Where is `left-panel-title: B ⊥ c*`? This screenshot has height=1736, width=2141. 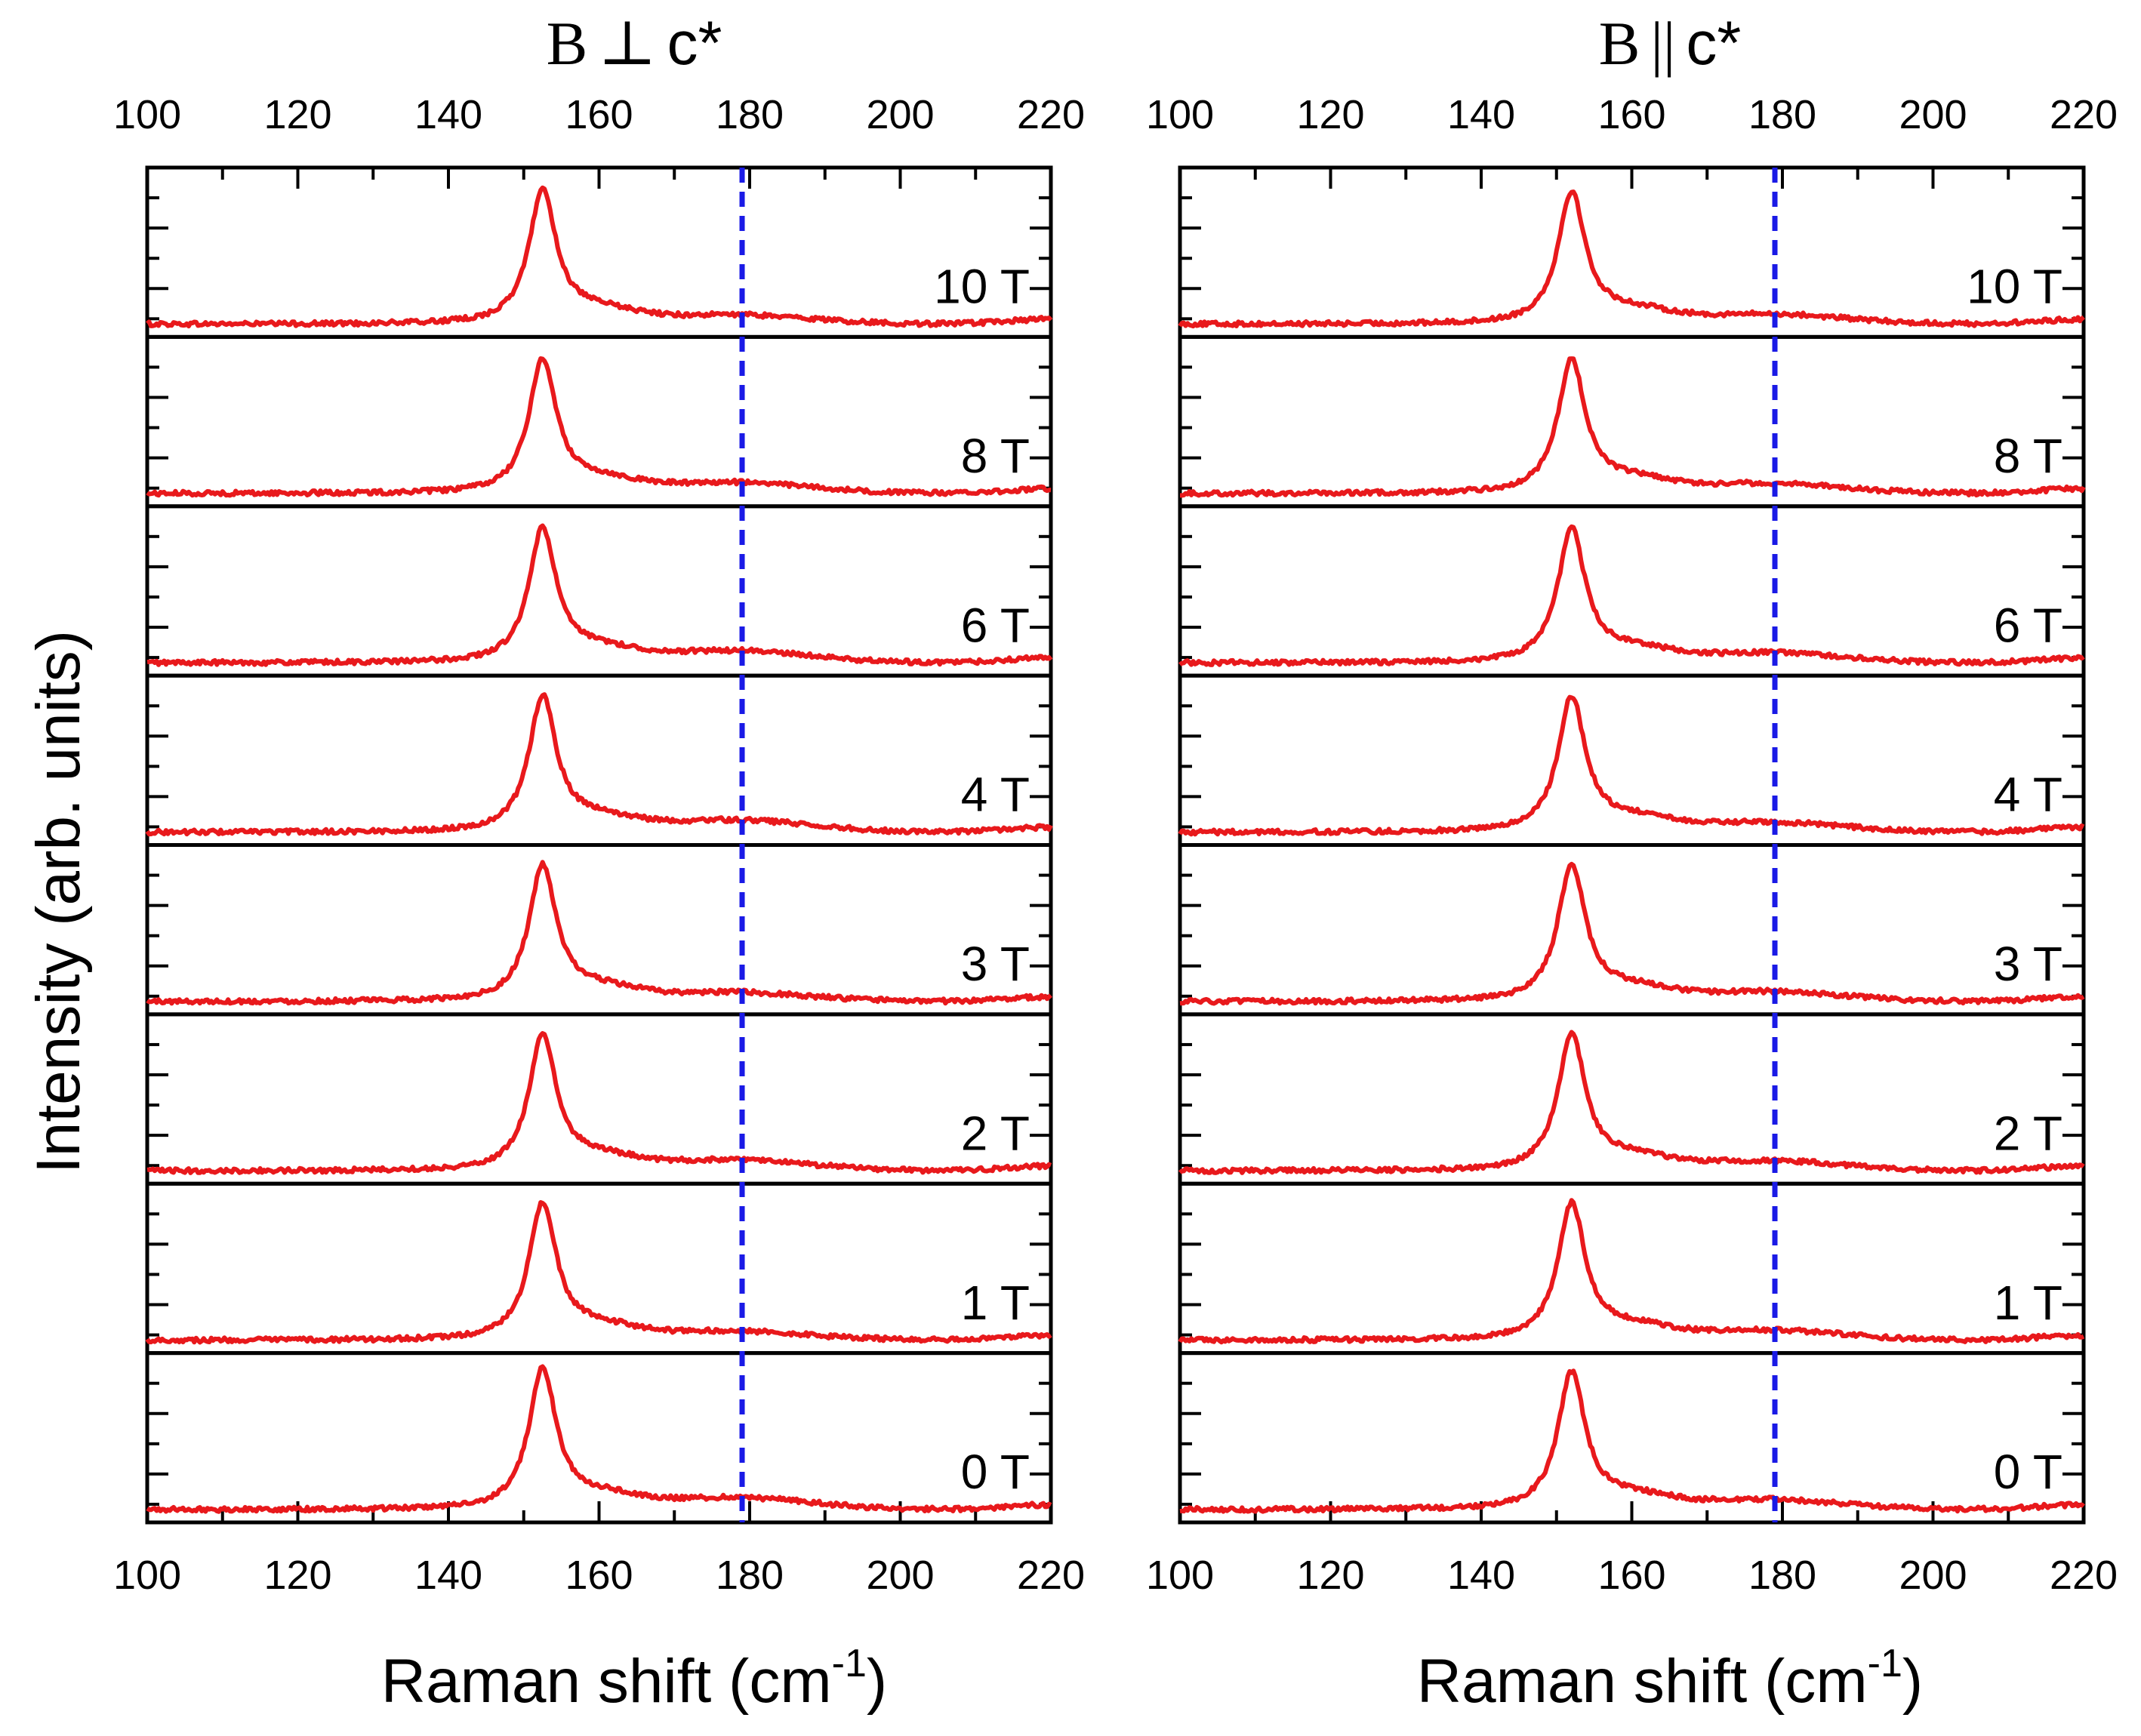
left-panel-title: B ⊥ c* is located at coordinates (634, 43).